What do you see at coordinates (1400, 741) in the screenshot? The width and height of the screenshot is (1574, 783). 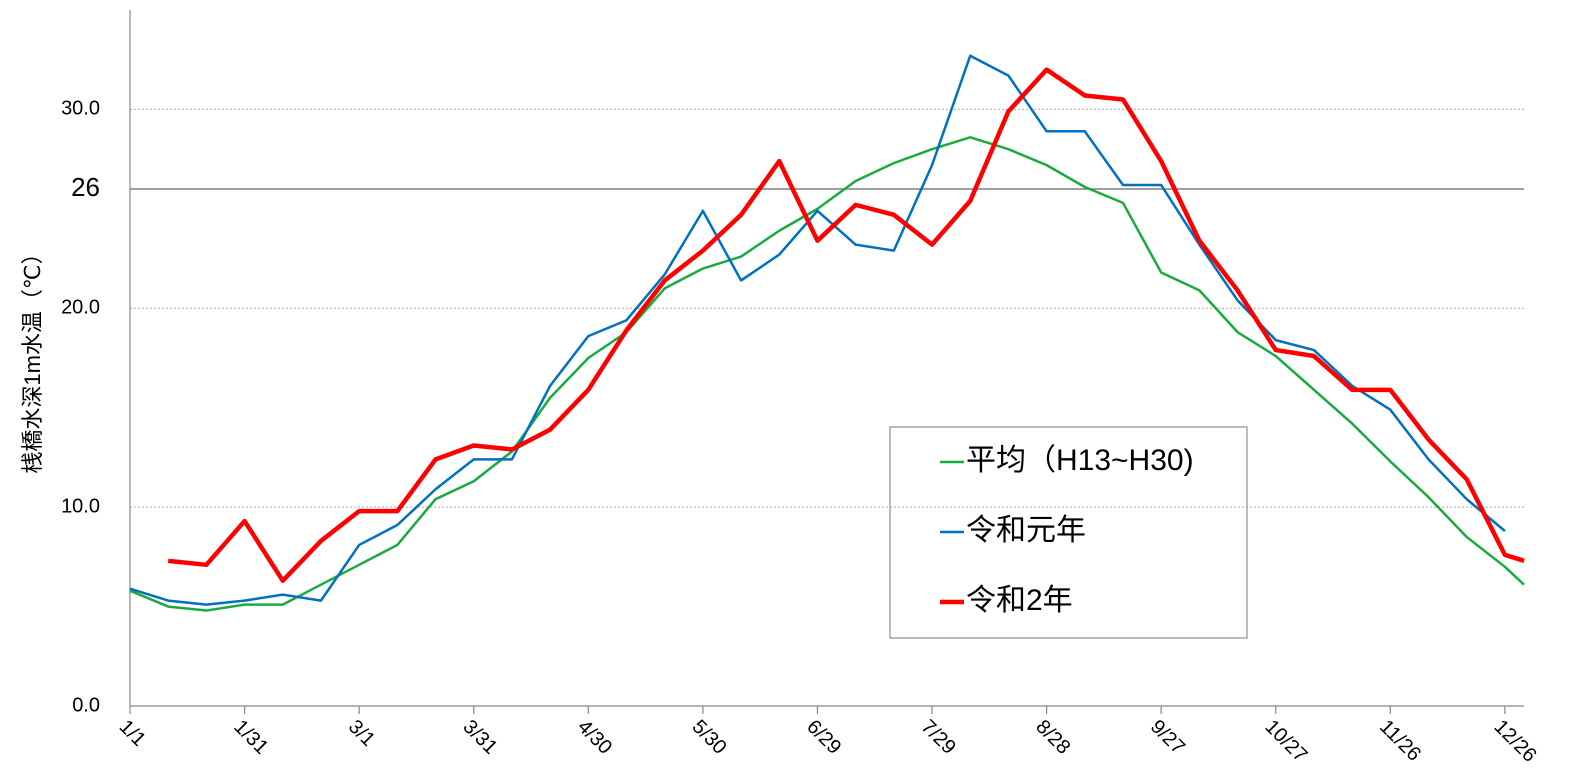 I see `x-tick-label: 11/26` at bounding box center [1400, 741].